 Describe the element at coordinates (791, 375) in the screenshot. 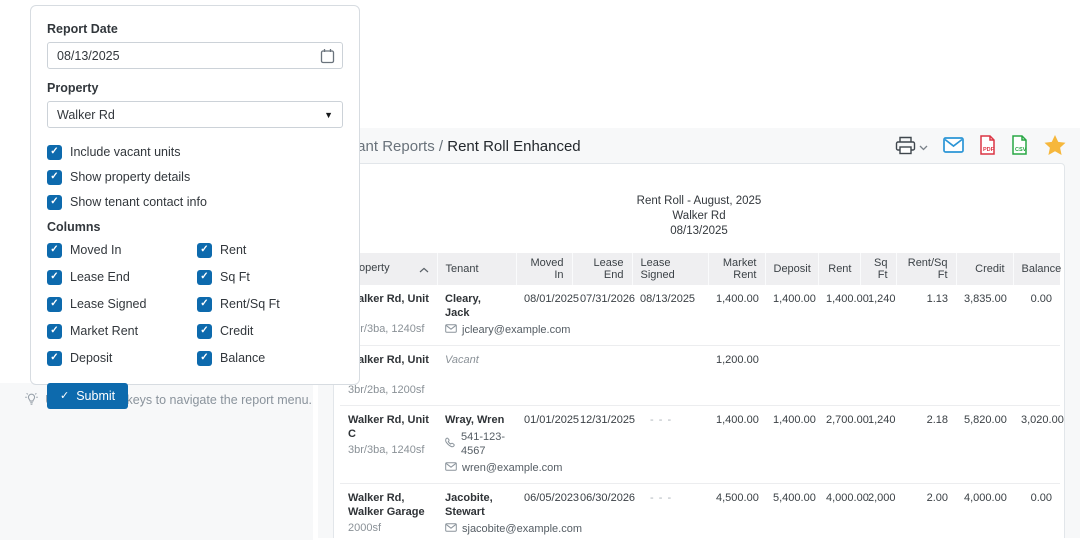

I see `cell-deposit` at that location.